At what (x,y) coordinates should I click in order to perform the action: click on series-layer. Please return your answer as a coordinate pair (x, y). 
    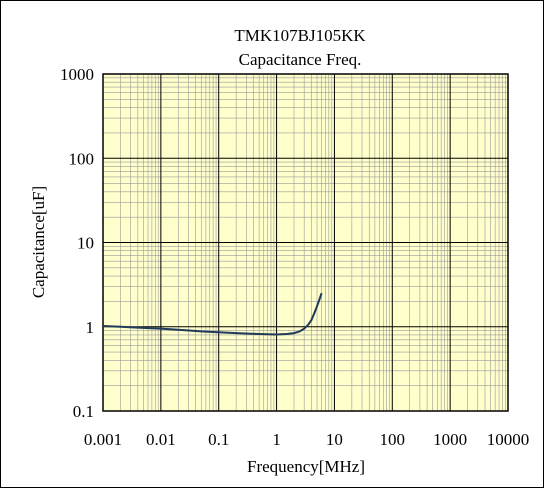
    Looking at the image, I should click on (212, 314).